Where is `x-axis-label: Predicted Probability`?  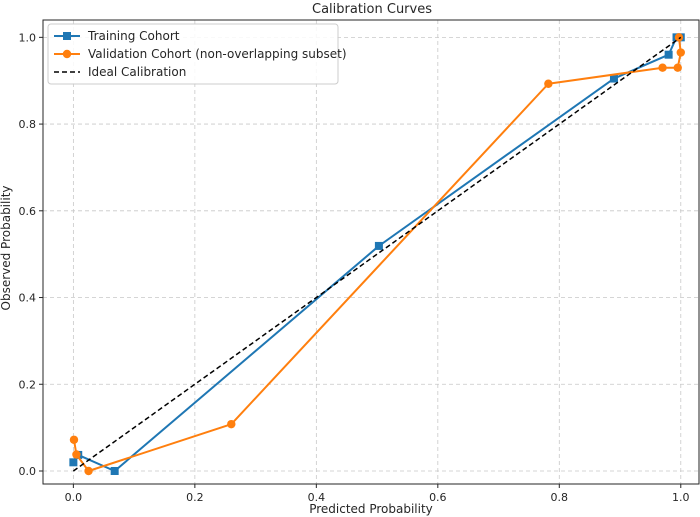 x-axis-label: Predicted Probability is located at coordinates (371, 509).